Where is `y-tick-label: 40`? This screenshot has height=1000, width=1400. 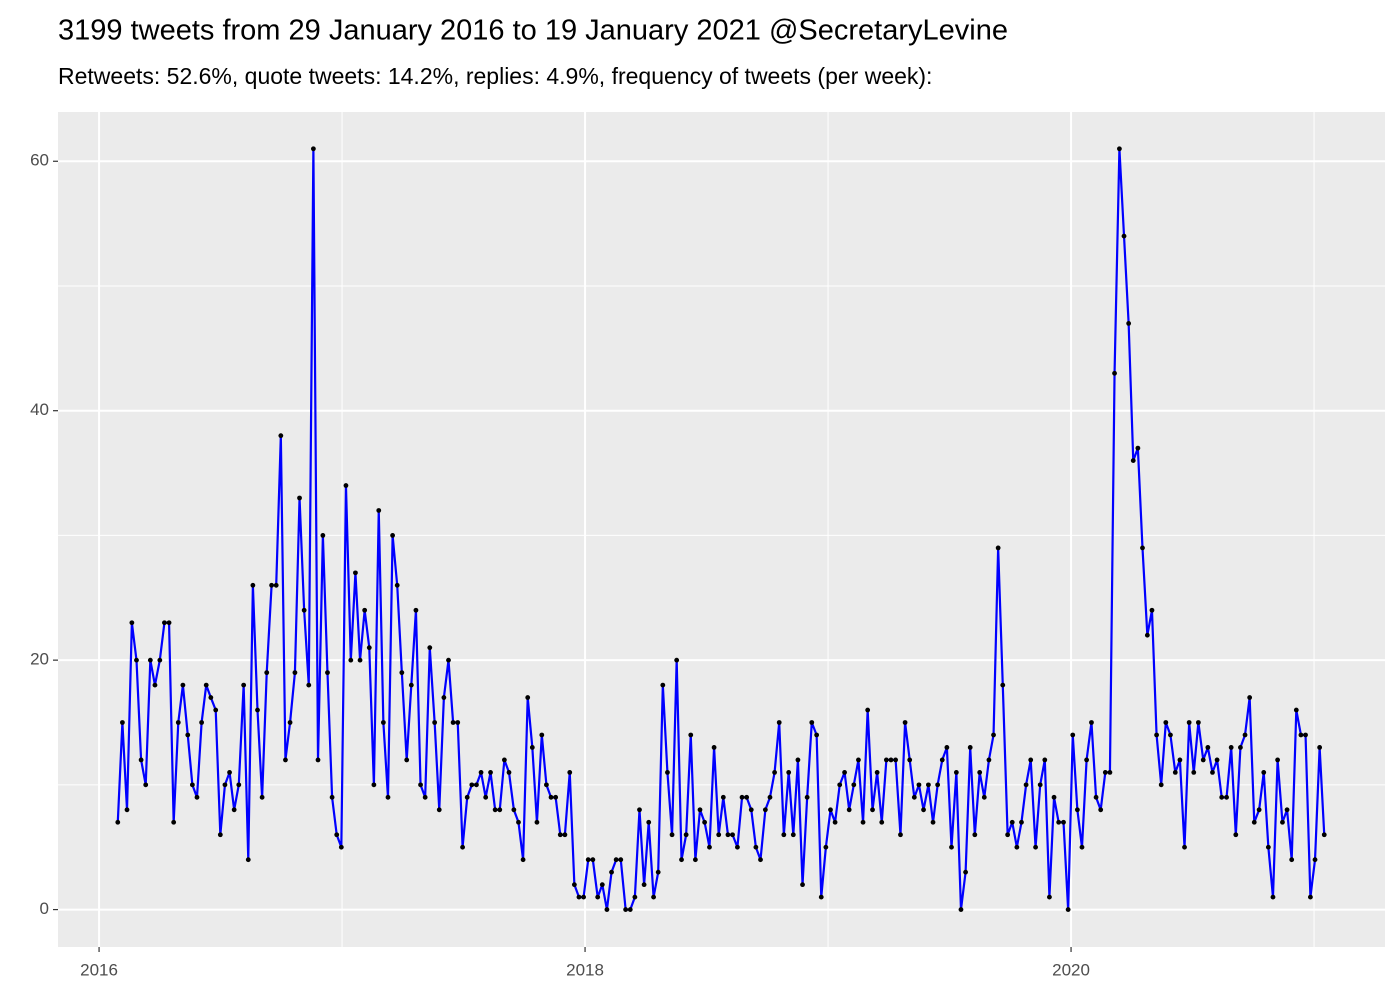
y-tick-label: 40 is located at coordinates (39, 409).